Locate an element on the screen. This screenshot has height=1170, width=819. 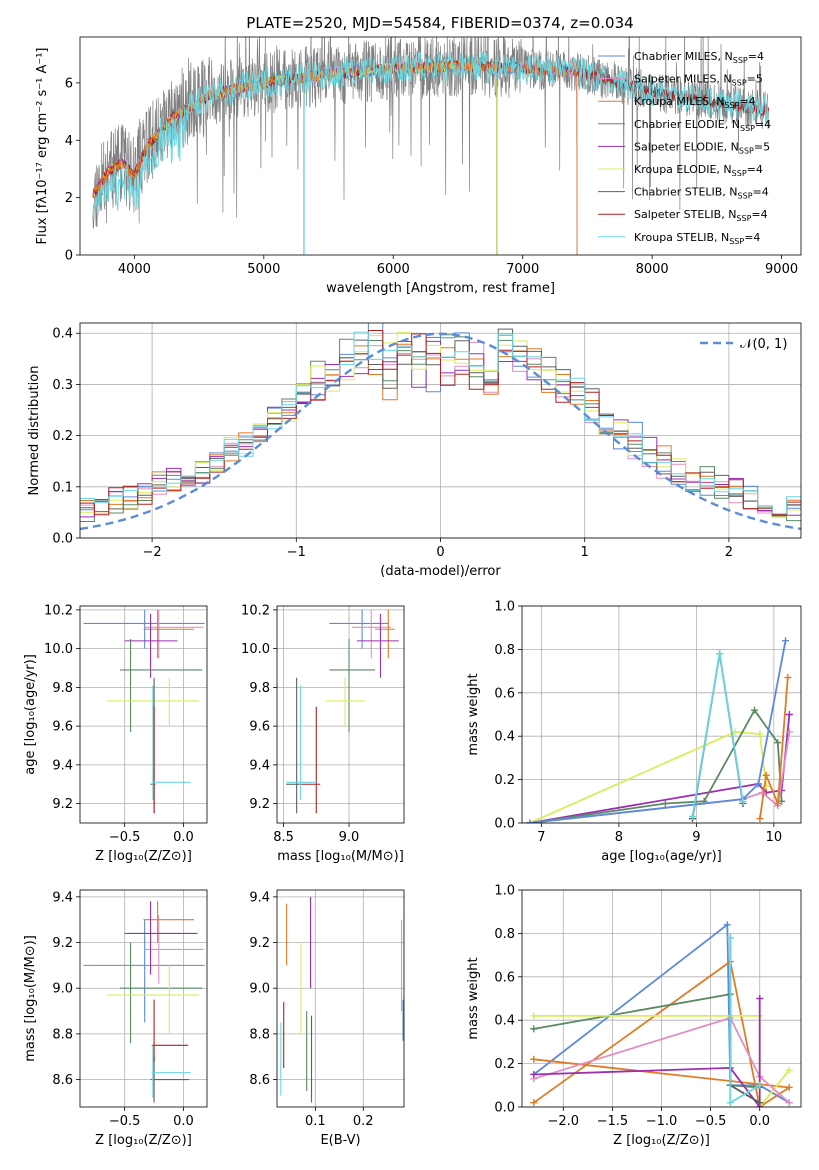
x-tick-label: 0 is located at coordinates (440, 552).